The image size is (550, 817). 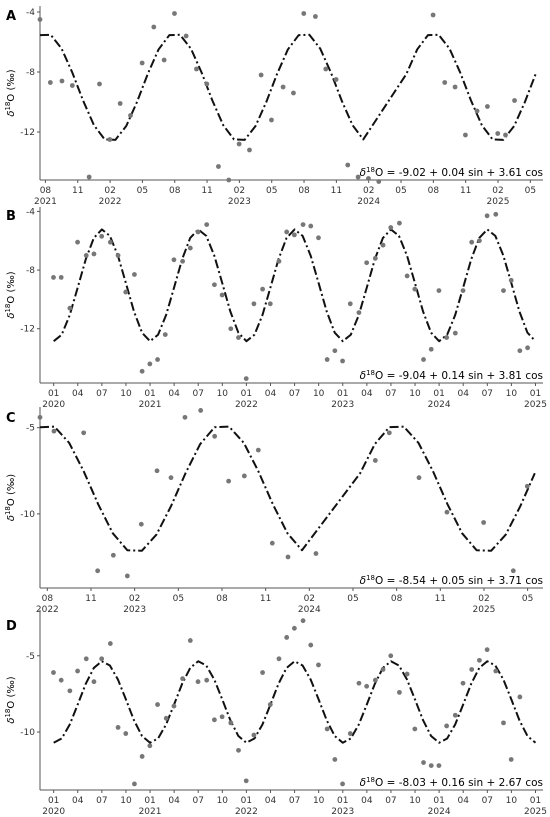 I want to click on panel-c-equation-text: = -8.54 + 0.05 sin + 3.71 cos, so click(x=465, y=581).